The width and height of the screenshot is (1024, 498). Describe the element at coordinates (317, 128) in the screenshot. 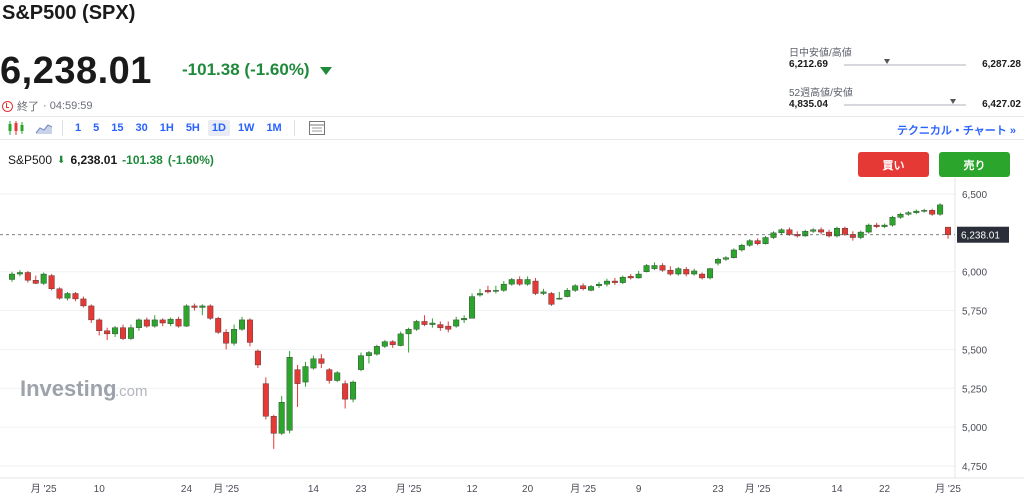

I see `indicator-panel-icon` at that location.